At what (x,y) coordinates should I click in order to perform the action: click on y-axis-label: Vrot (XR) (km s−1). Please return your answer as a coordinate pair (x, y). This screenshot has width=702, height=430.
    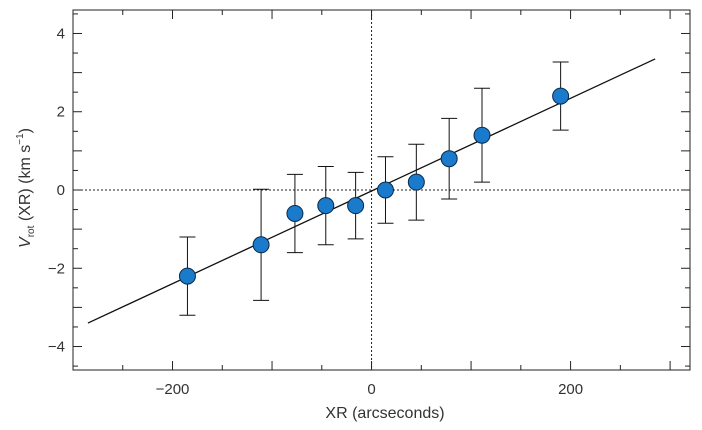
    Looking at the image, I should click on (26, 188).